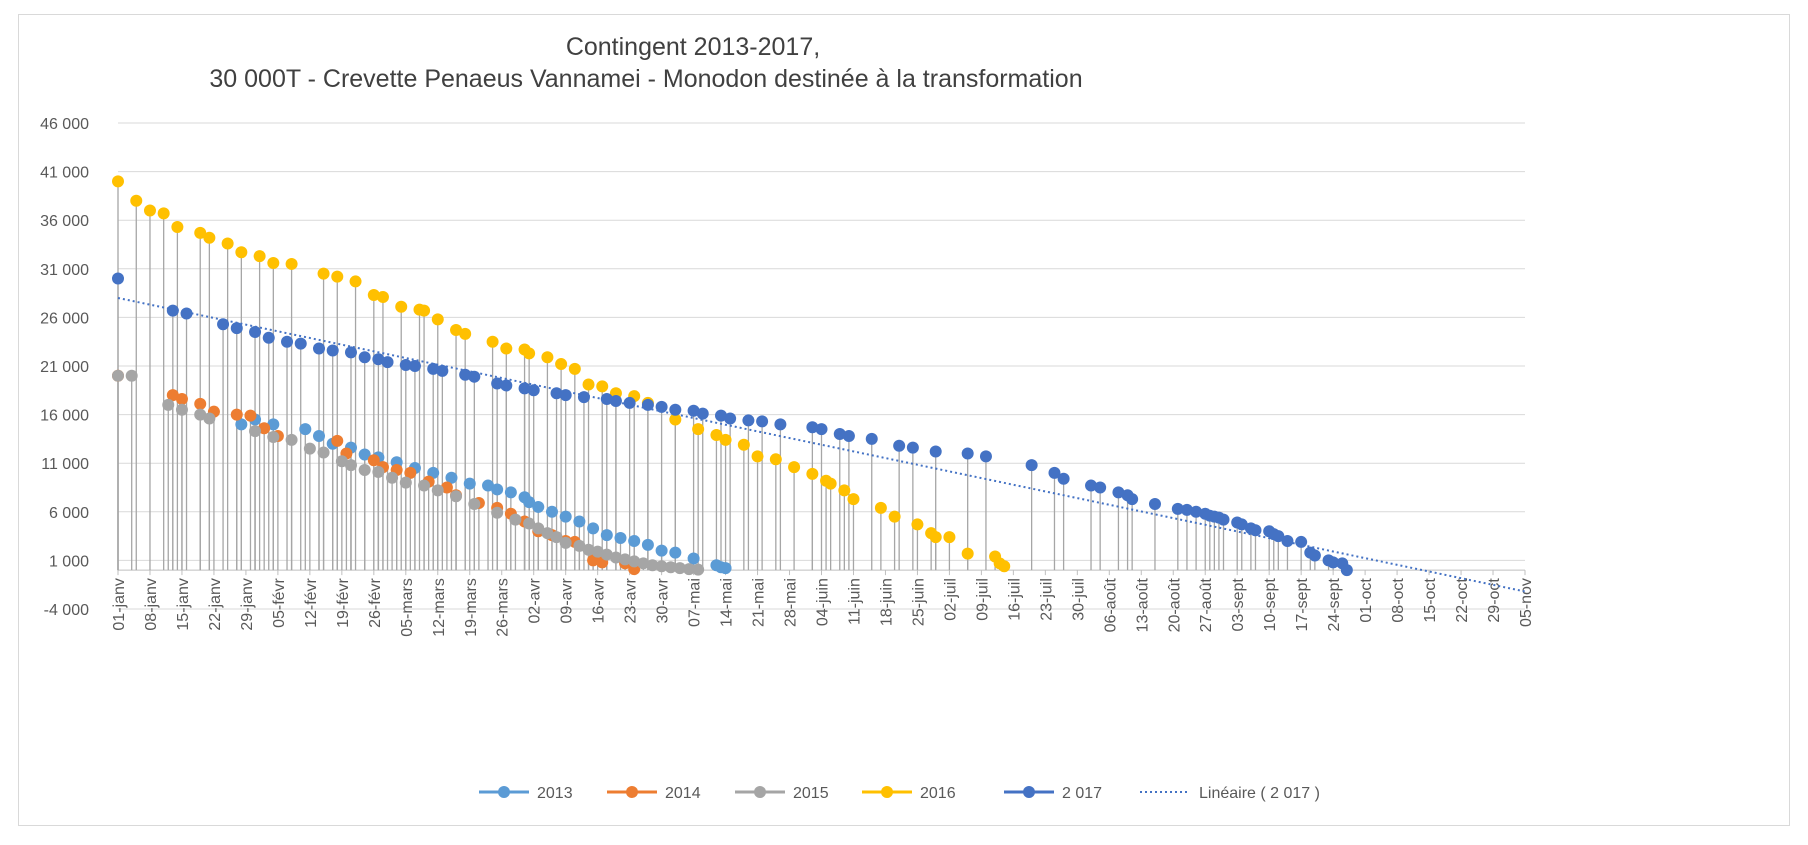  I want to click on x-tick-label: 12-févr, so click(311, 602).